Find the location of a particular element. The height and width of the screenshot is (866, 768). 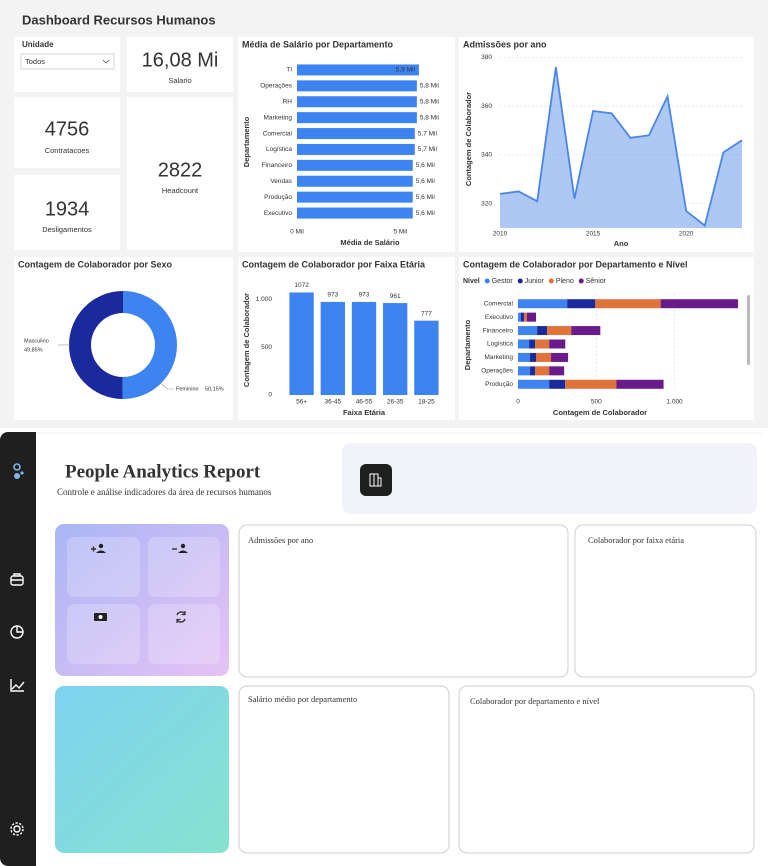

filter-value: Todos is located at coordinates (35, 61).